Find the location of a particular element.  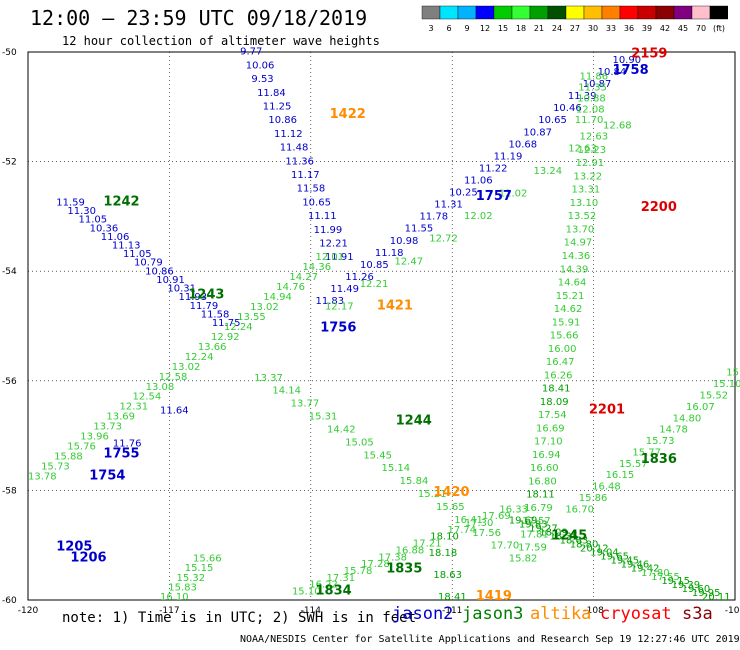

wave-height-label: 15.88 is located at coordinates (68, 457).